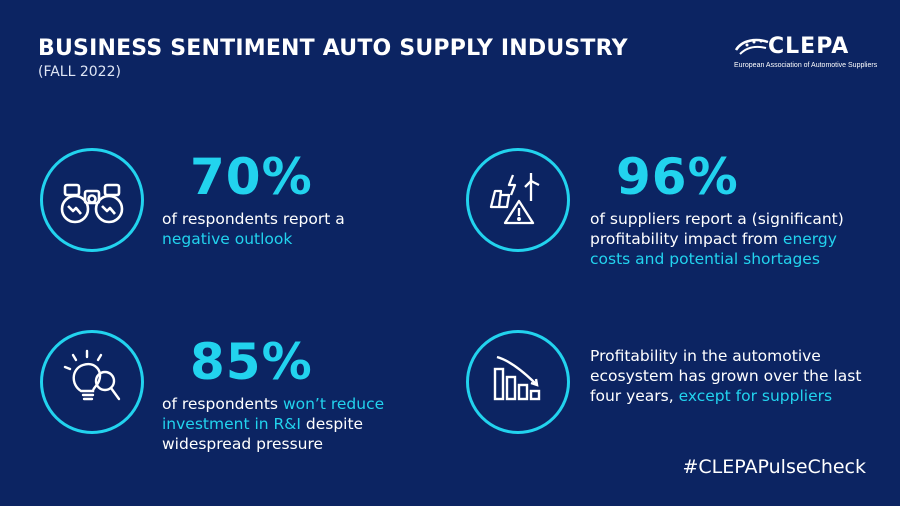  I want to click on binoculars-icon, so click(92, 200).